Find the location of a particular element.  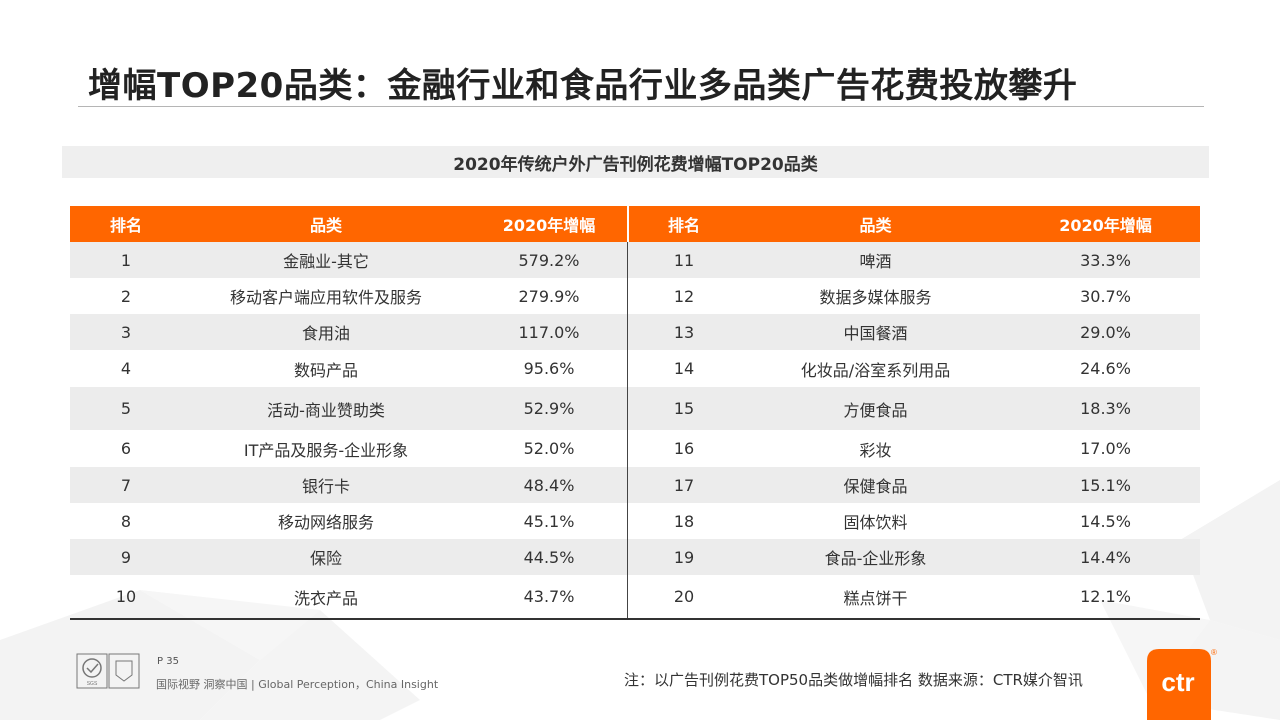

page-title: 增幅TOP20品类：金融行业和食品行业多品类广告花费投放攀升 is located at coordinates (583, 86).